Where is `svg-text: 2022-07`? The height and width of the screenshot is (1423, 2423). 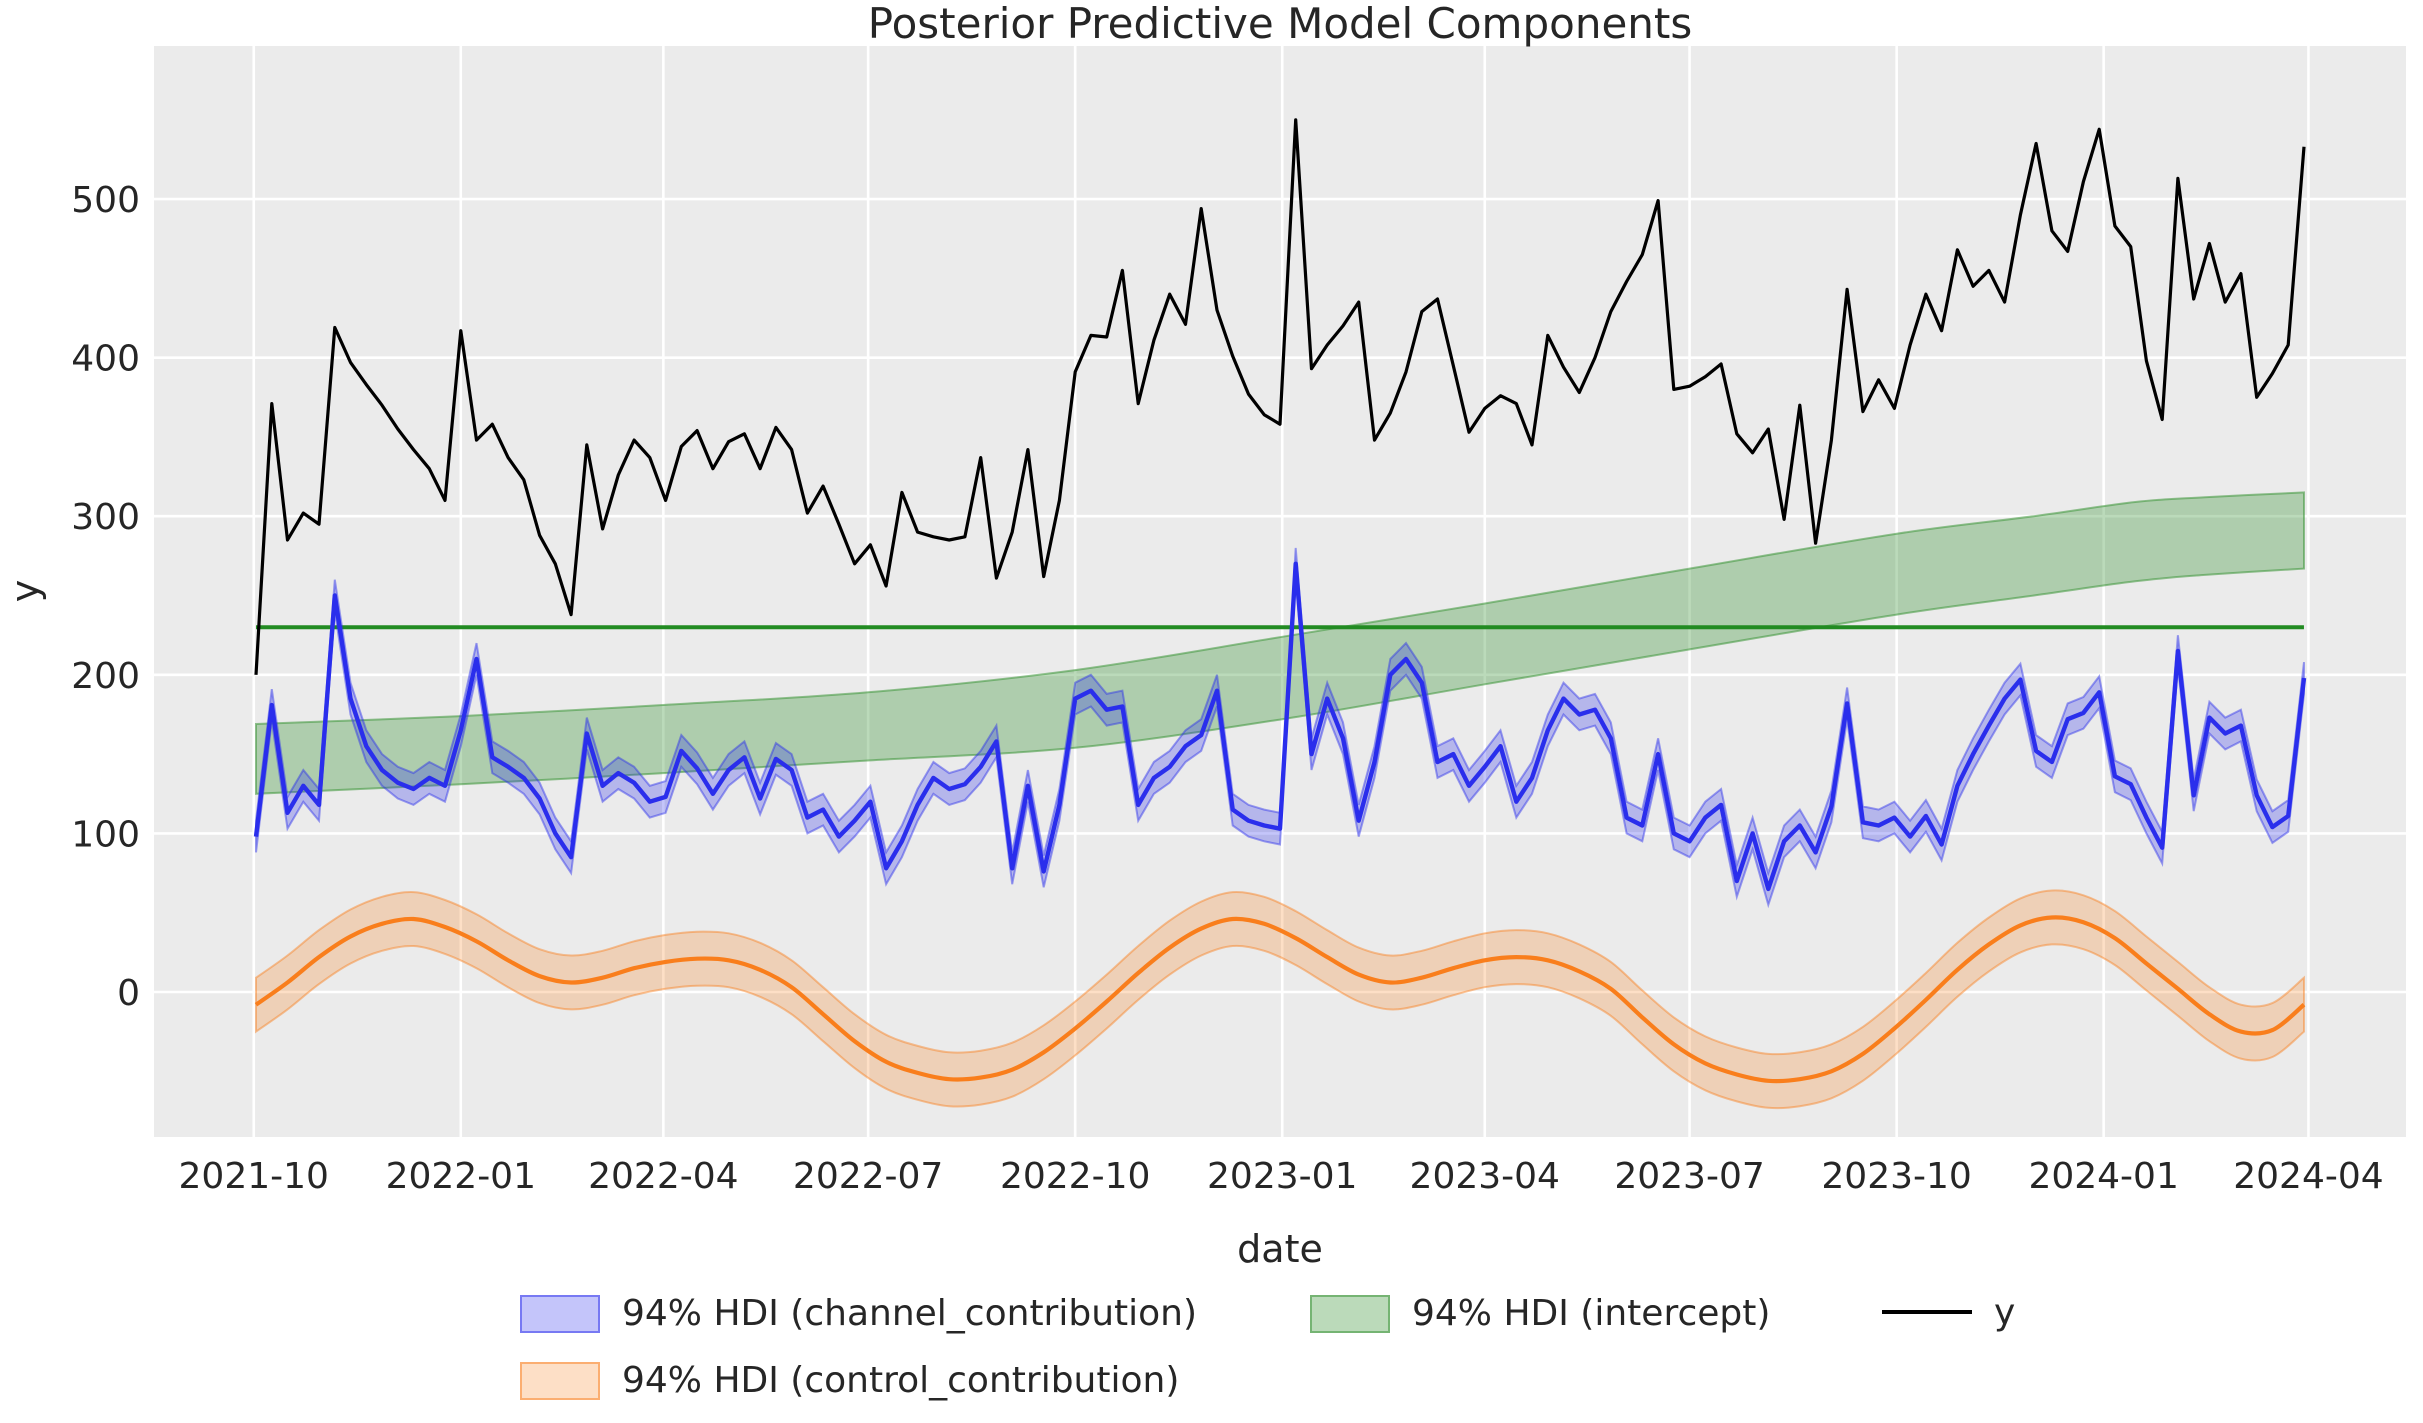
svg-text: 2022-07 is located at coordinates (868, 1176).